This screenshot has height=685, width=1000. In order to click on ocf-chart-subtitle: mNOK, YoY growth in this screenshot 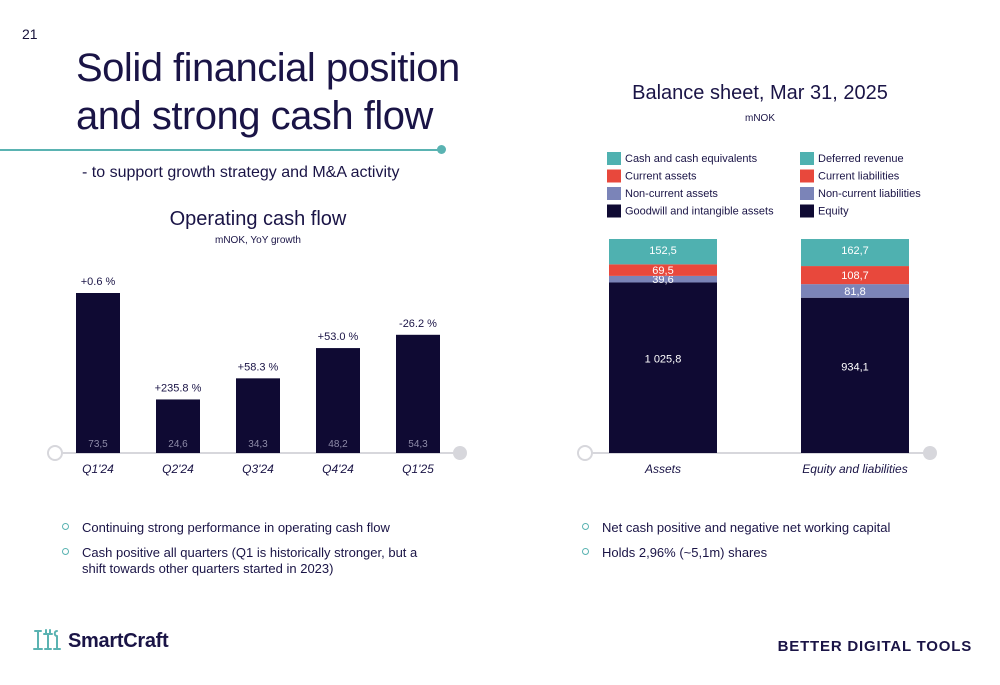, I will do `click(258, 240)`.